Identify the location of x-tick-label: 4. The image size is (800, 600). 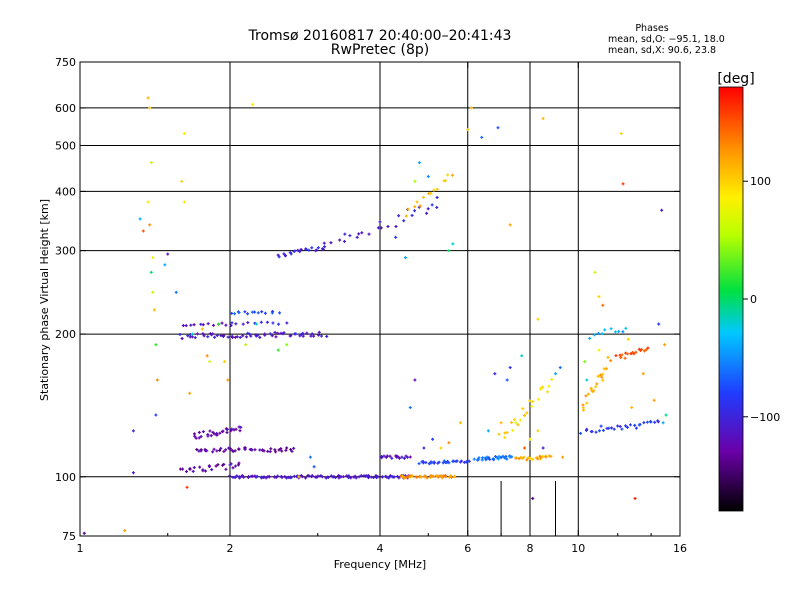
(380, 548).